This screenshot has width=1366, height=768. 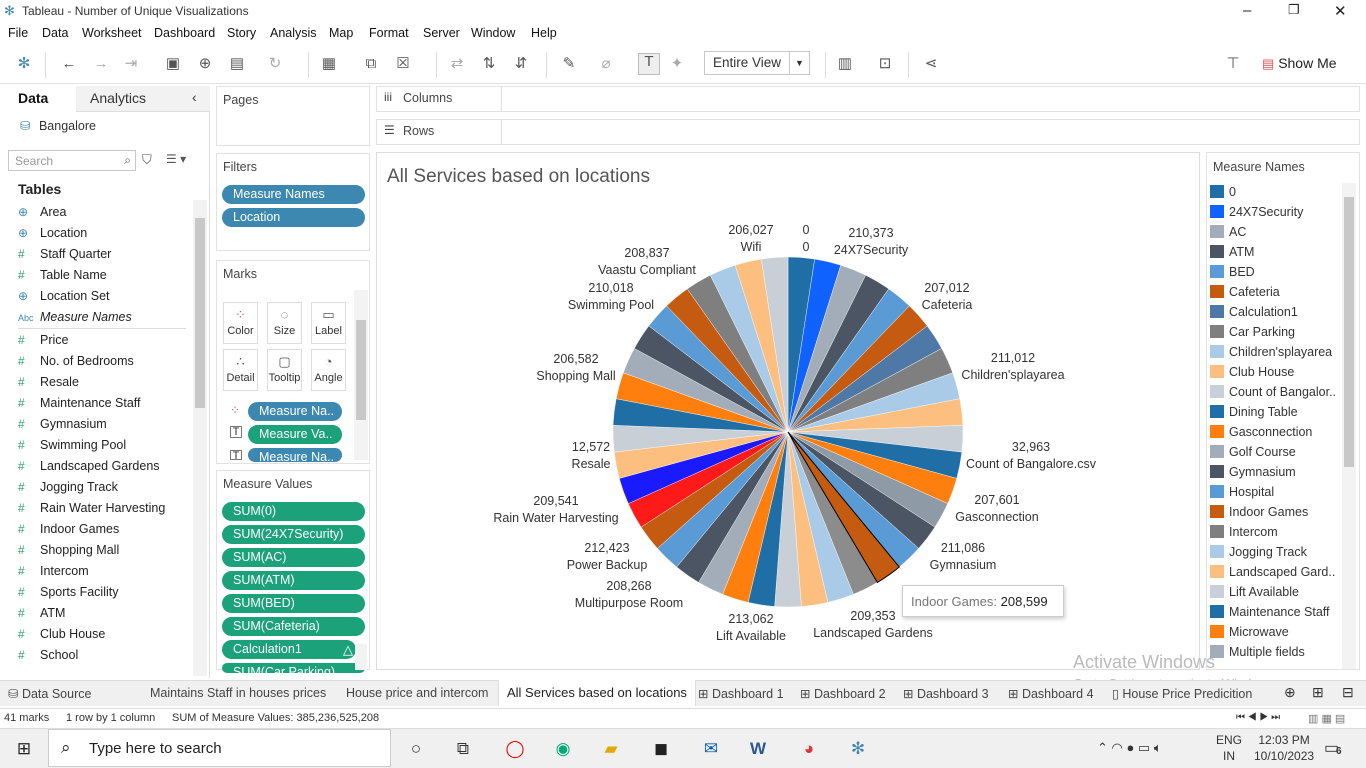 What do you see at coordinates (845, 63) in the screenshot?
I see `show-cards-icon: ▥` at bounding box center [845, 63].